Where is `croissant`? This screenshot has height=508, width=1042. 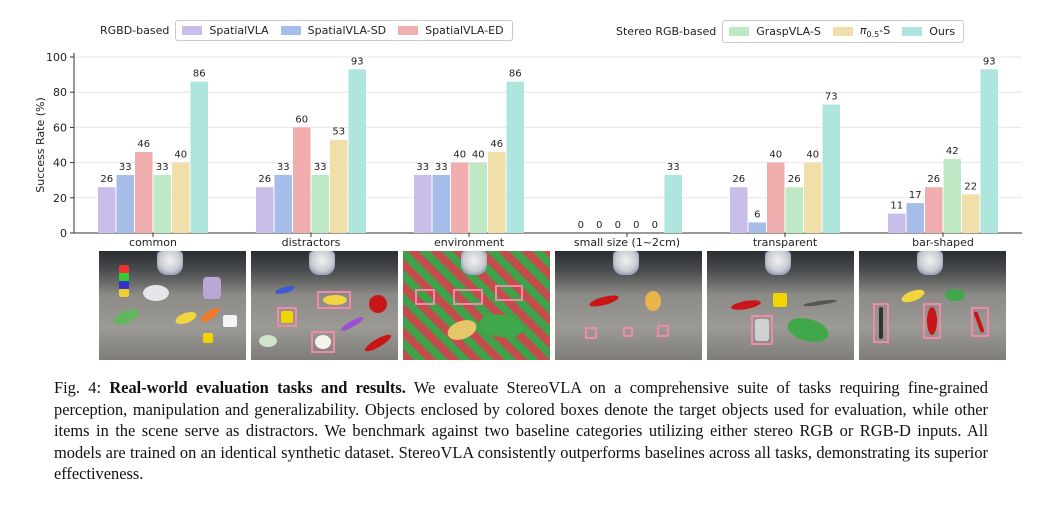 croissant is located at coordinates (653, 301).